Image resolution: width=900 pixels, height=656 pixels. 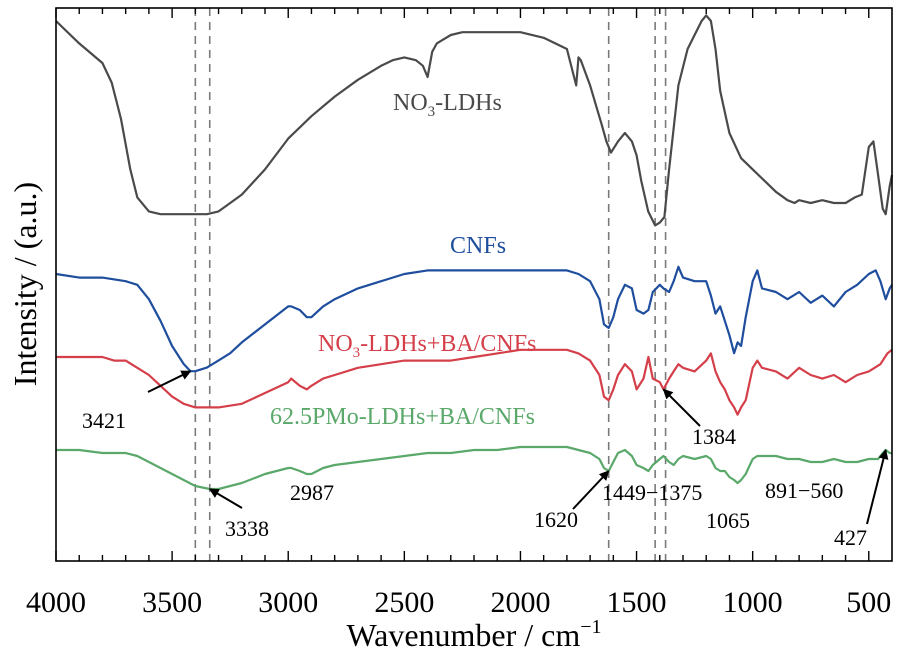 I want to click on peak-label-2987: 2987, so click(x=312, y=492).